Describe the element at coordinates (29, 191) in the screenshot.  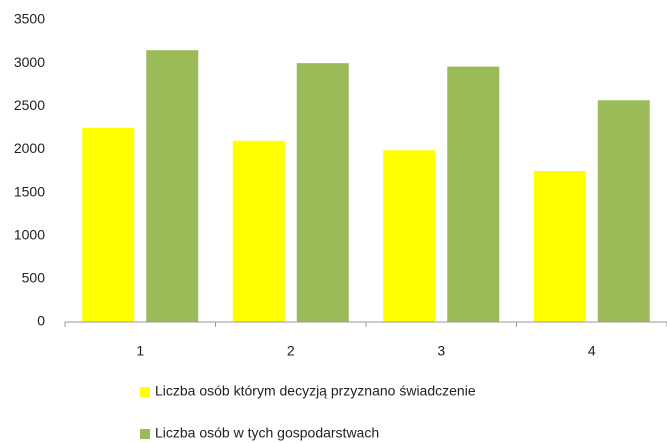
I see `y-tick-label: 1500` at that location.